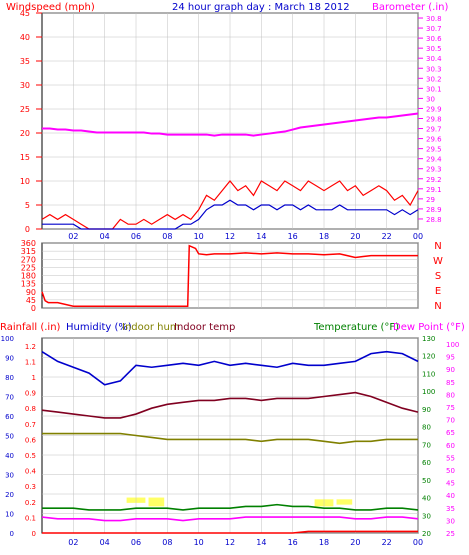  I want to click on wind-tick-label: 45, so click(25, 13).